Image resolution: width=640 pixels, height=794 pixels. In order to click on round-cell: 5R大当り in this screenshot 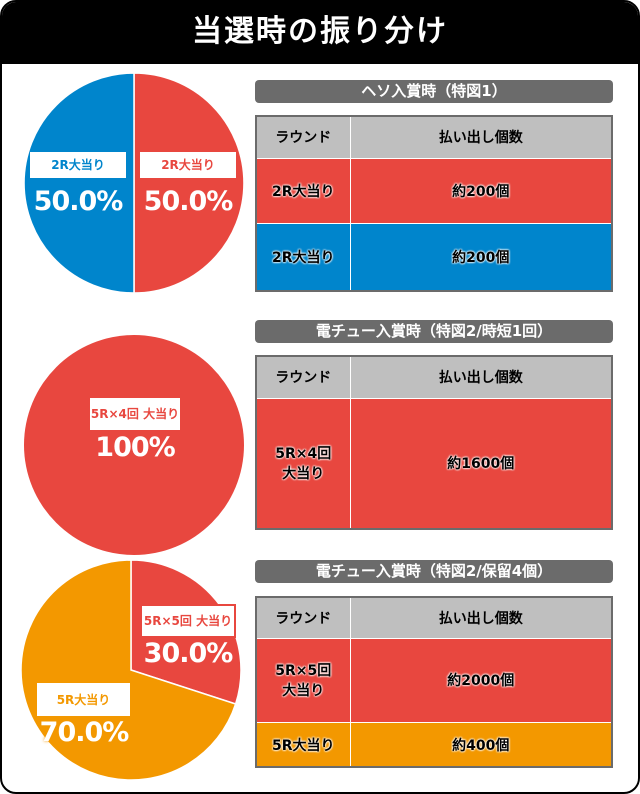, I will do `click(303, 745)`.